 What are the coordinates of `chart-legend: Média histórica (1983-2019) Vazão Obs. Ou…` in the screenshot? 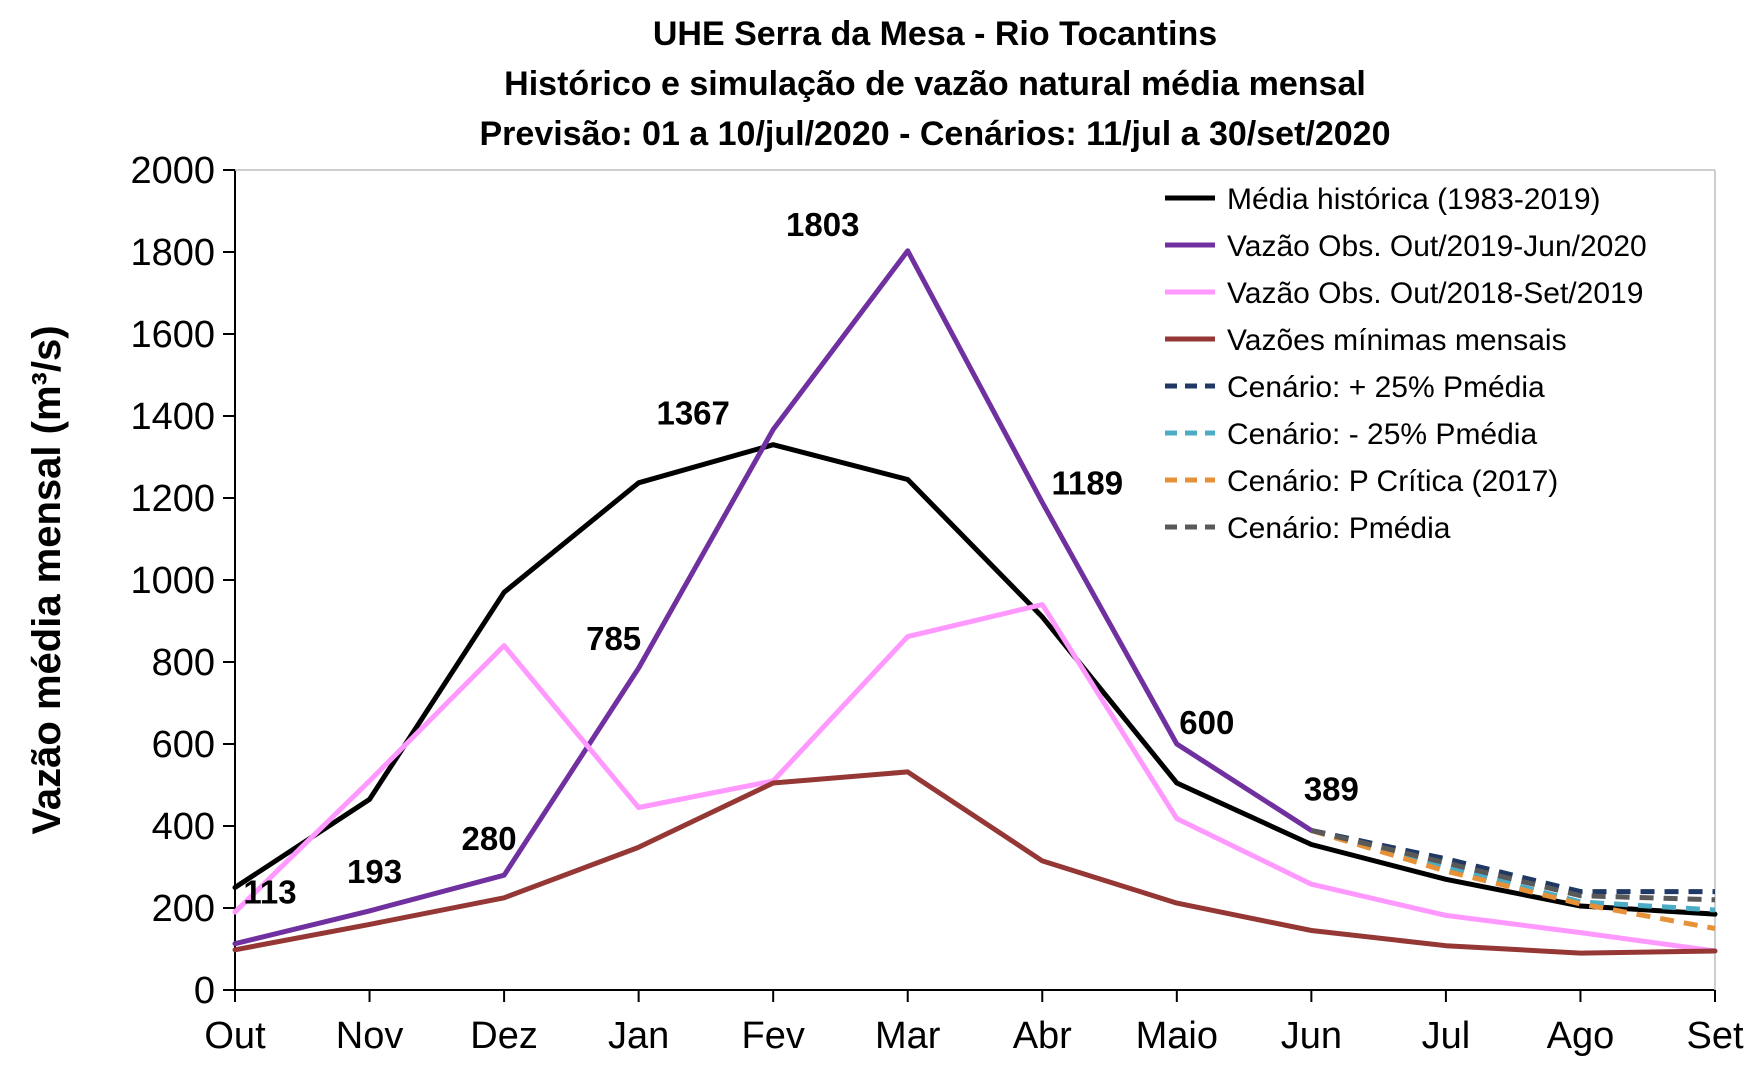 It's located at (1406, 364).